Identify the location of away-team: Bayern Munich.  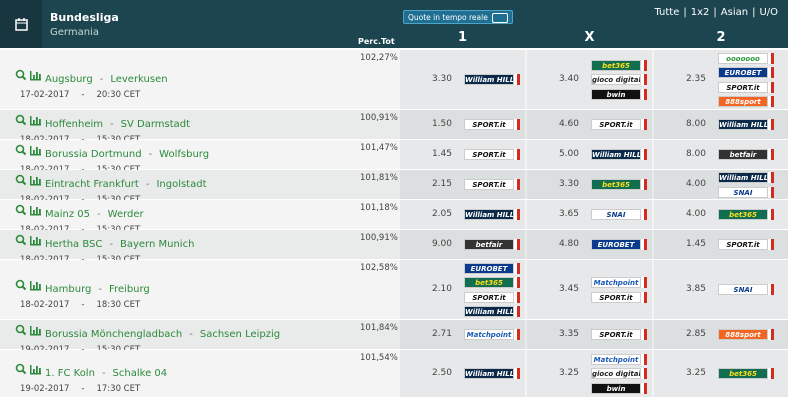
(157, 244).